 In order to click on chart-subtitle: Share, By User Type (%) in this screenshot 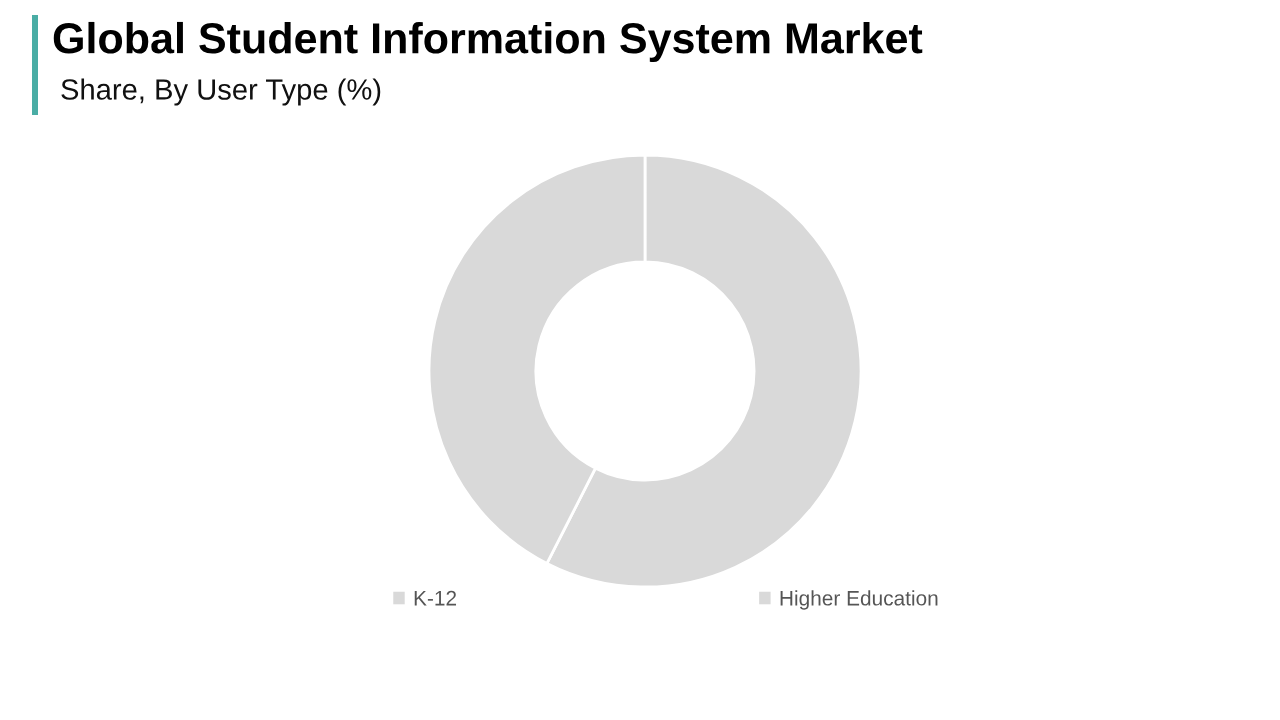, I will do `click(221, 92)`.